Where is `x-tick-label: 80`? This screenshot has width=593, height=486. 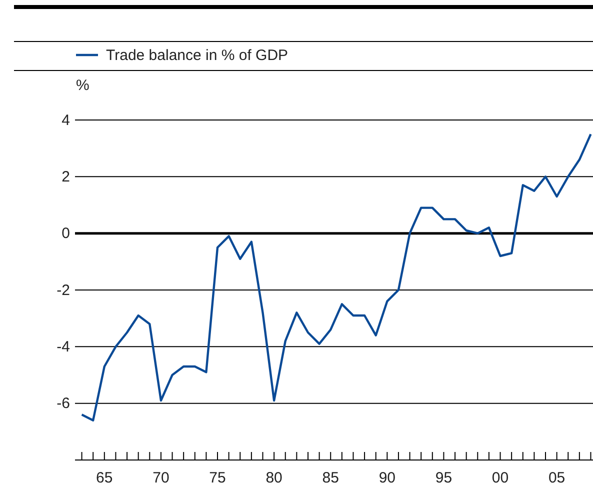
x-tick-label: 80 is located at coordinates (274, 478).